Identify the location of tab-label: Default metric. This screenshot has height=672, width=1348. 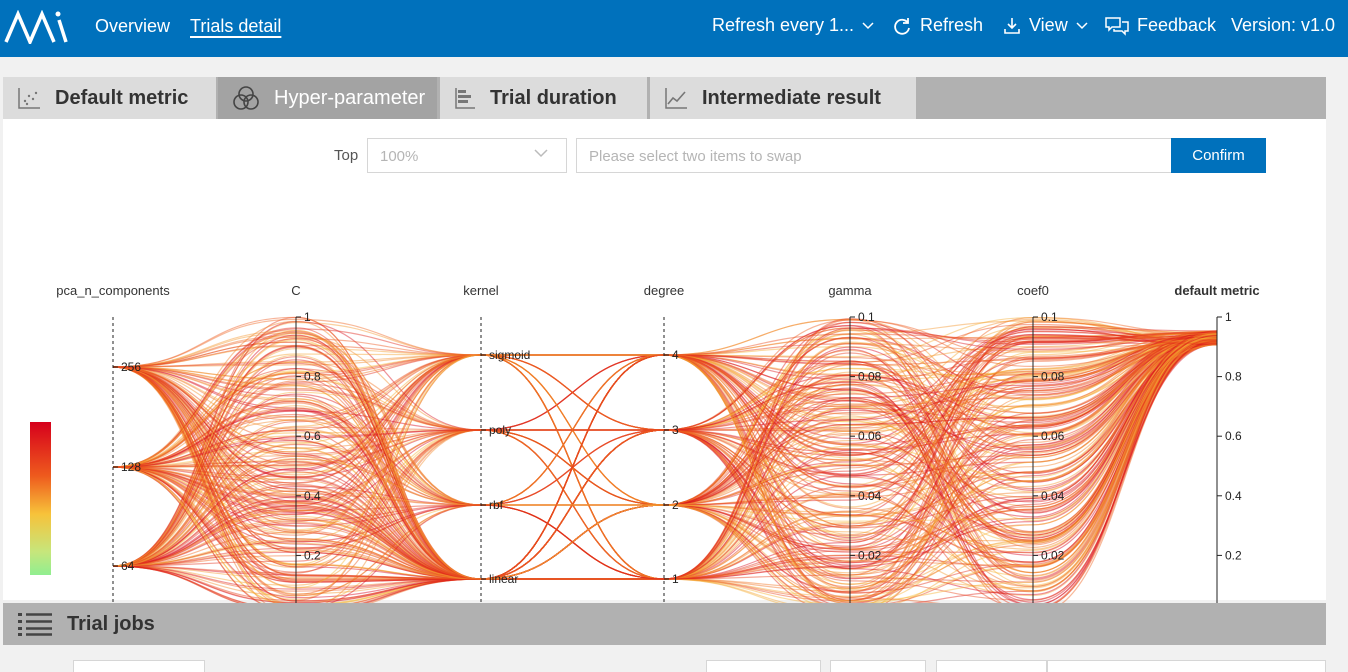
(122, 97).